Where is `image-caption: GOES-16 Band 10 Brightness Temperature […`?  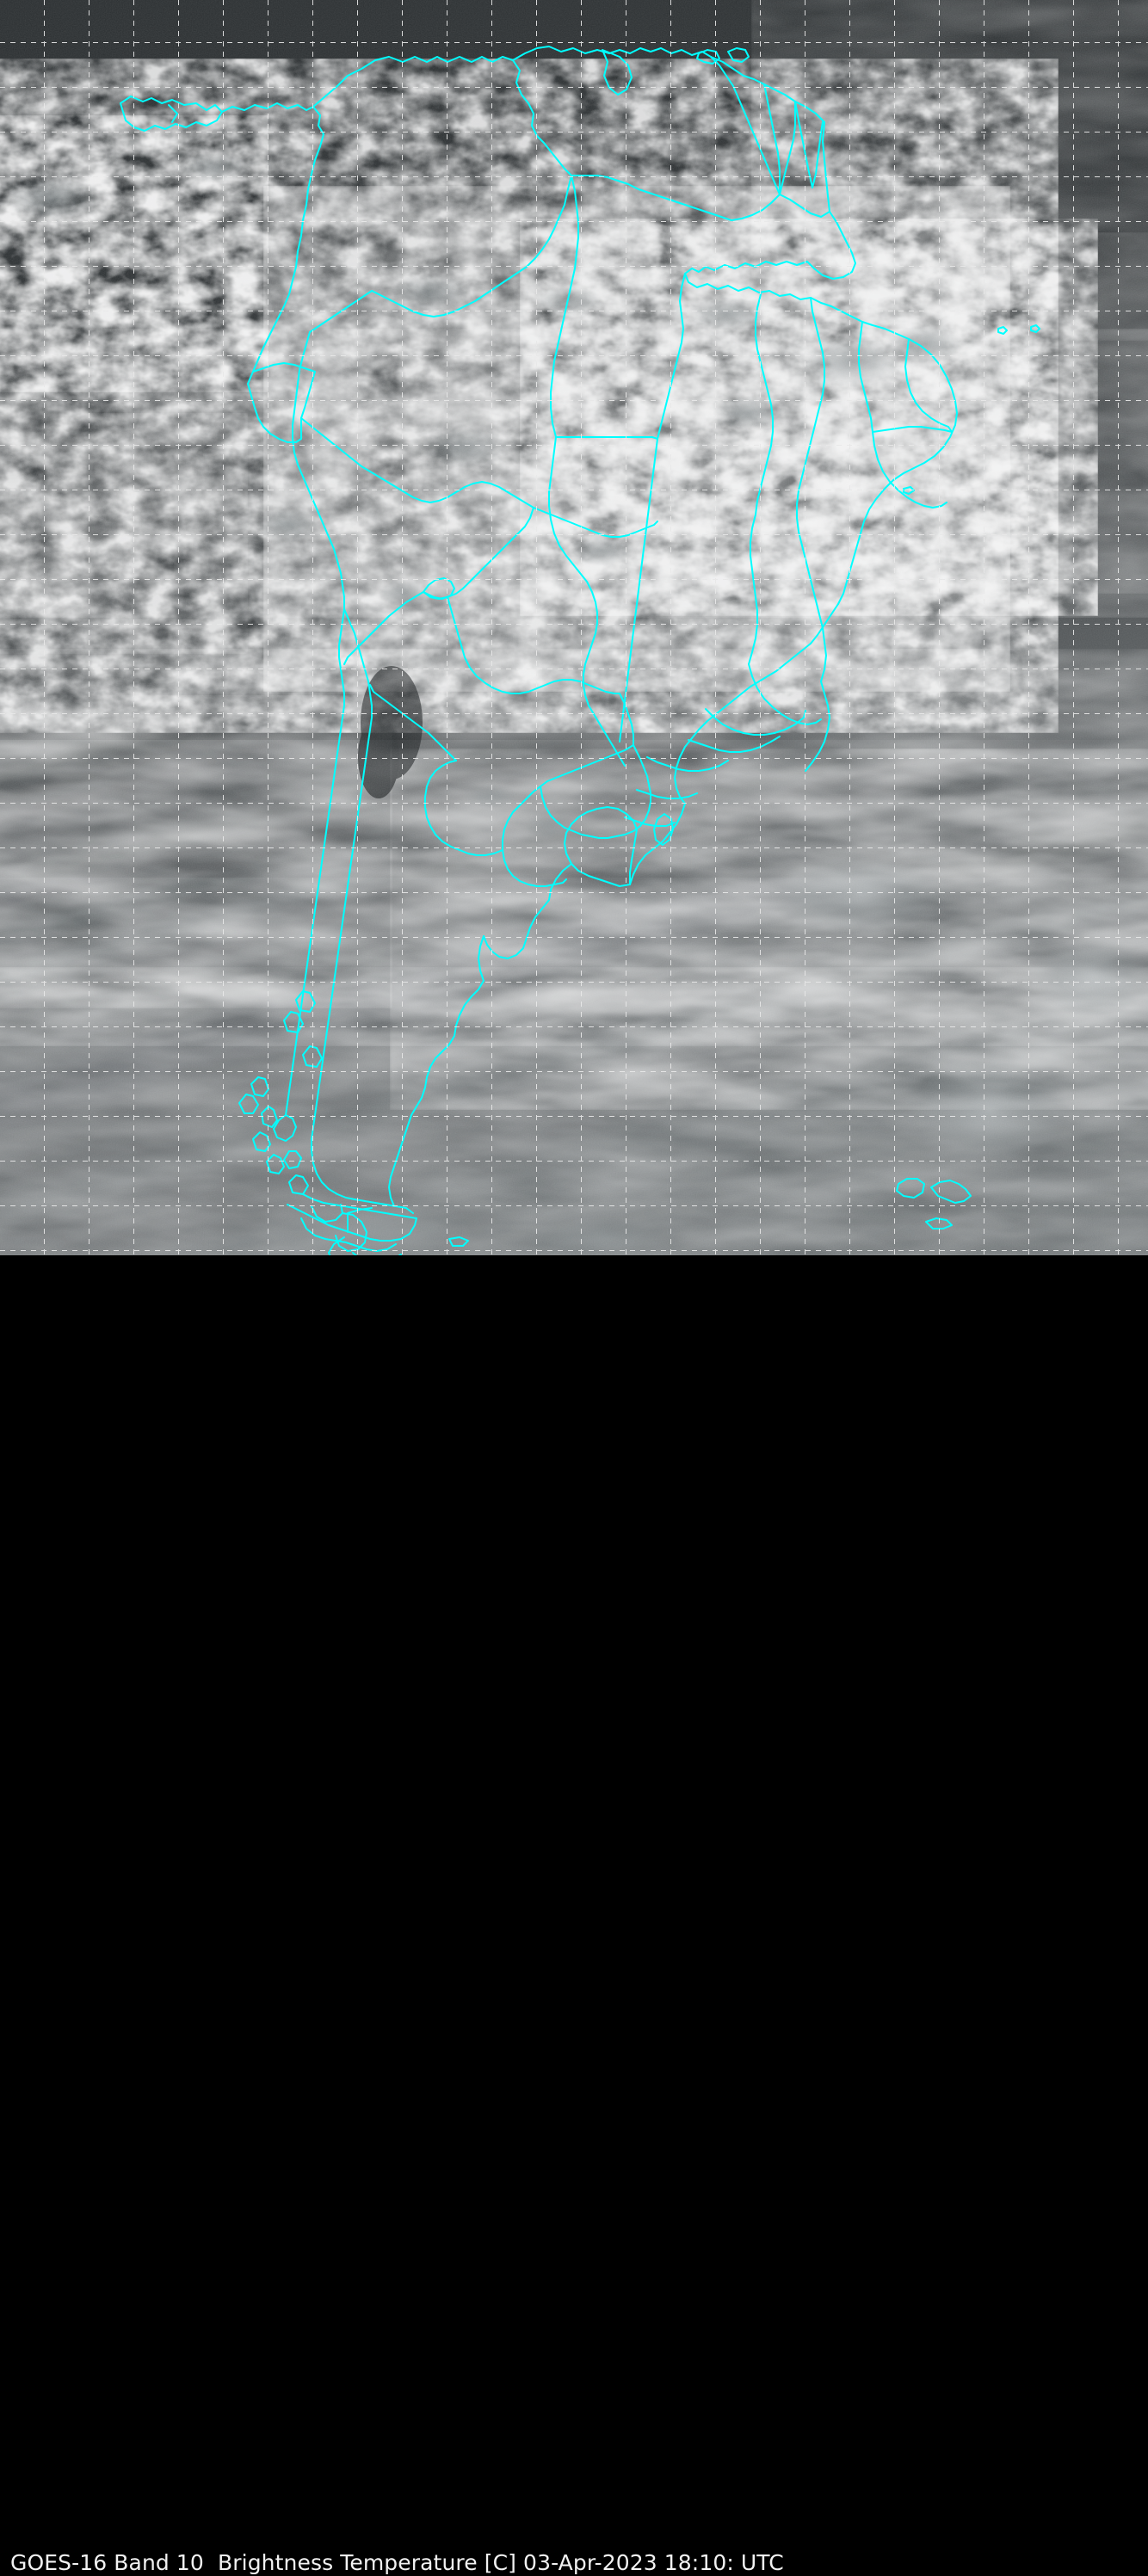
image-caption: GOES-16 Band 10 Brightness Temperature [… is located at coordinates (397, 2563).